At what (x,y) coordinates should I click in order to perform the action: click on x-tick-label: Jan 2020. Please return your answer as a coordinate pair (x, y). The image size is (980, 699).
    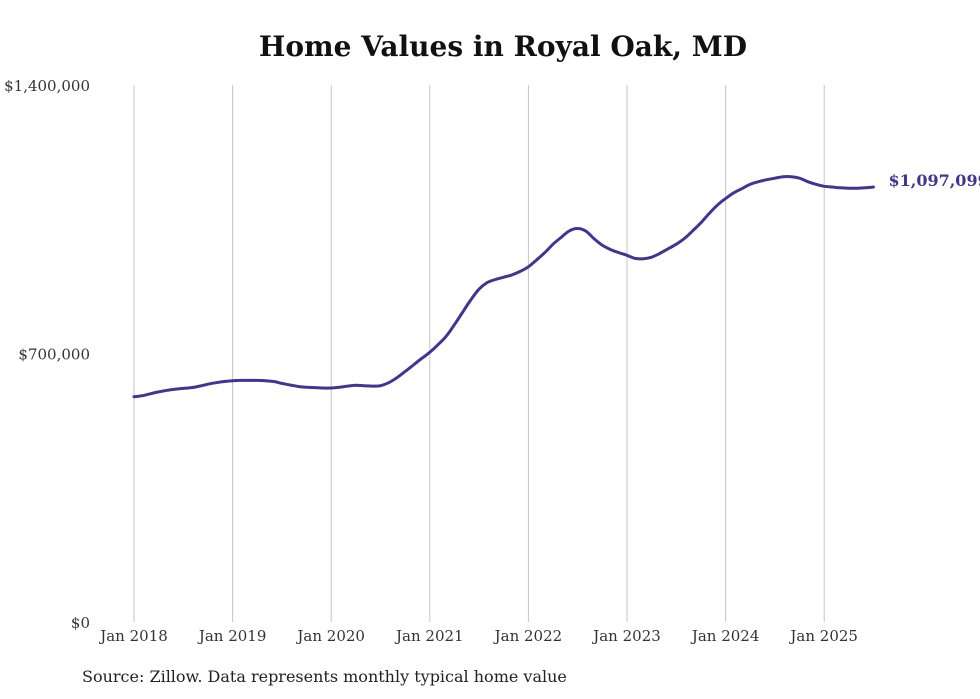
    Looking at the image, I should click on (330, 636).